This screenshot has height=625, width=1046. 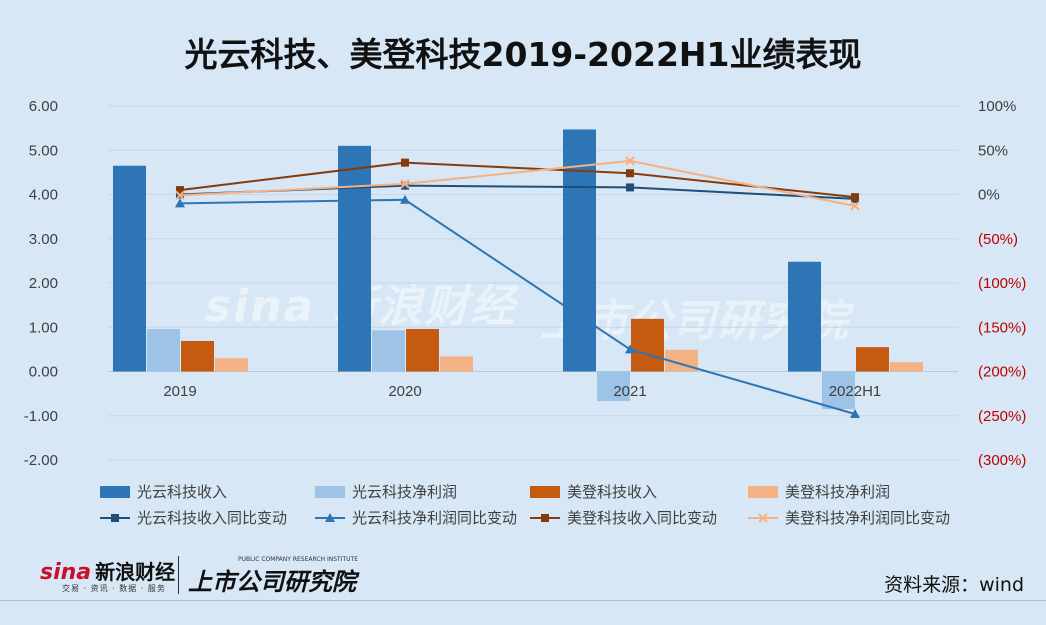 What do you see at coordinates (115, 492) in the screenshot?
I see `legend-guangyun-revenue-swatch` at bounding box center [115, 492].